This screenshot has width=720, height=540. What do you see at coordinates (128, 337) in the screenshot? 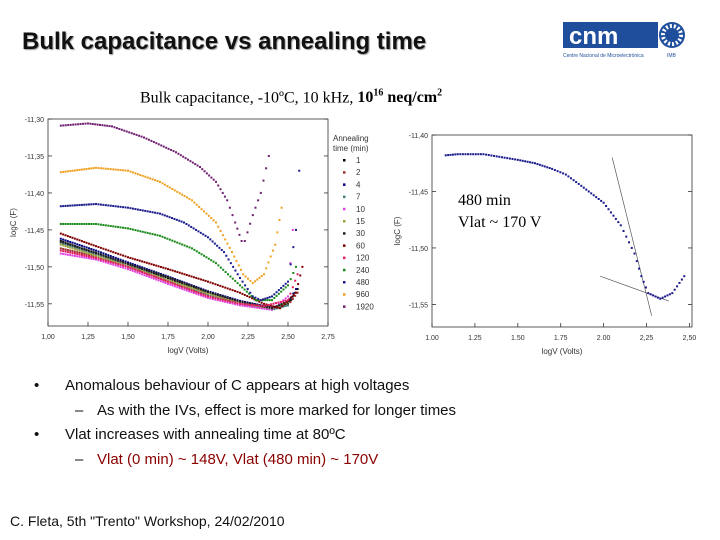
I see `x-tick-label: 1,50` at bounding box center [128, 337].